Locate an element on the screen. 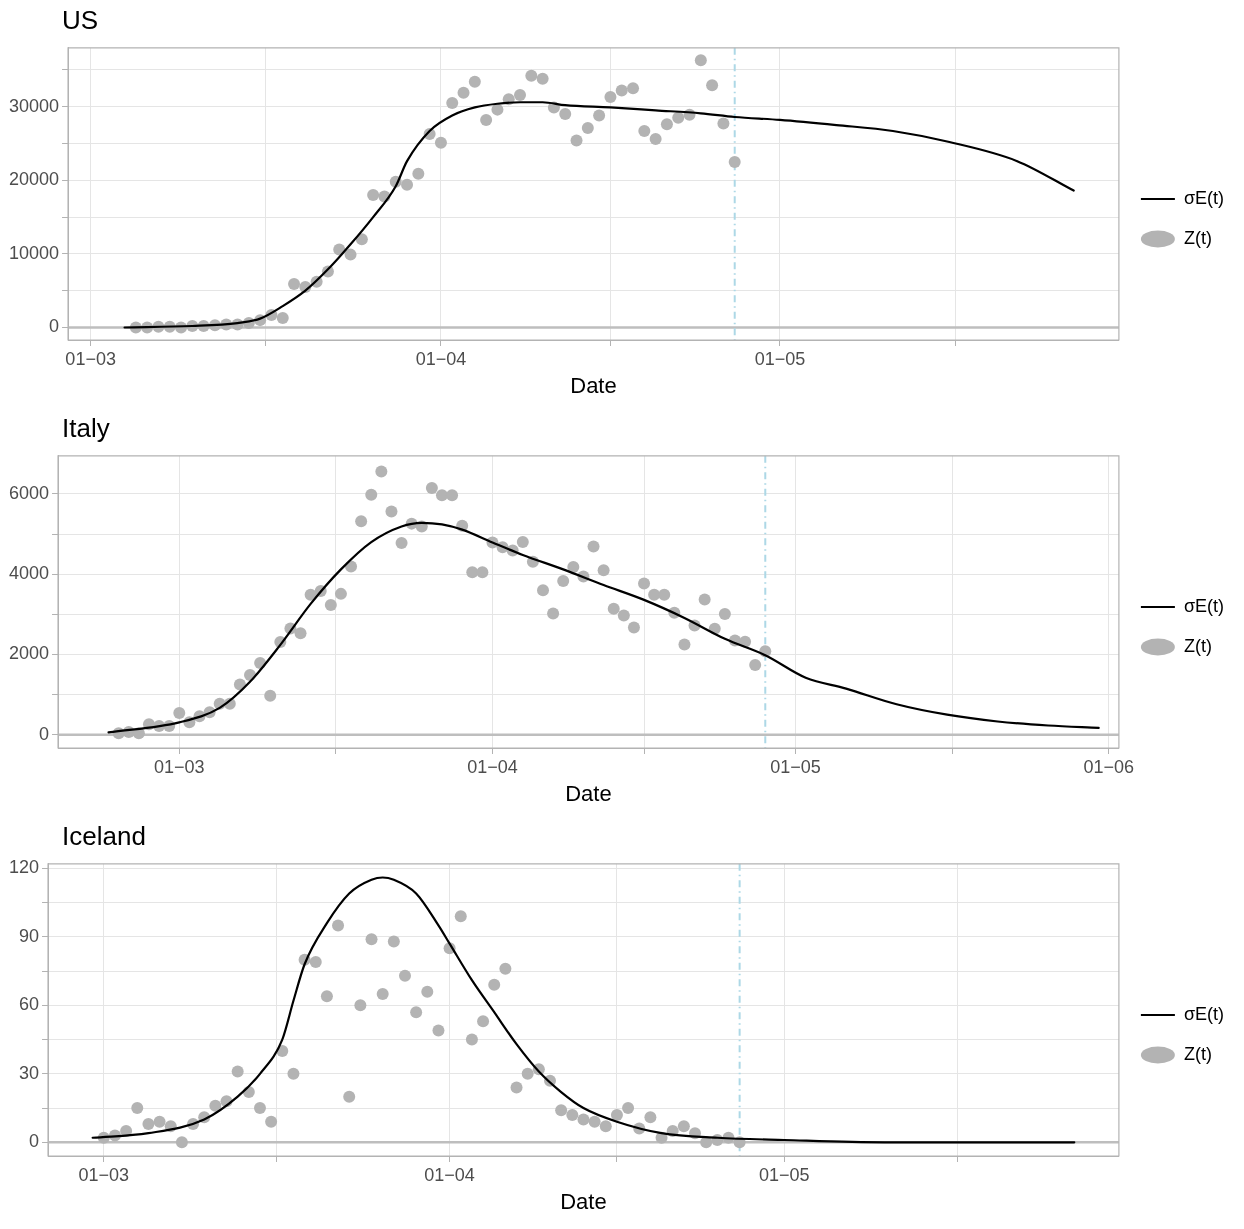 The width and height of the screenshot is (1244, 1229). y-tick-label: 20000 is located at coordinates (34, 179).